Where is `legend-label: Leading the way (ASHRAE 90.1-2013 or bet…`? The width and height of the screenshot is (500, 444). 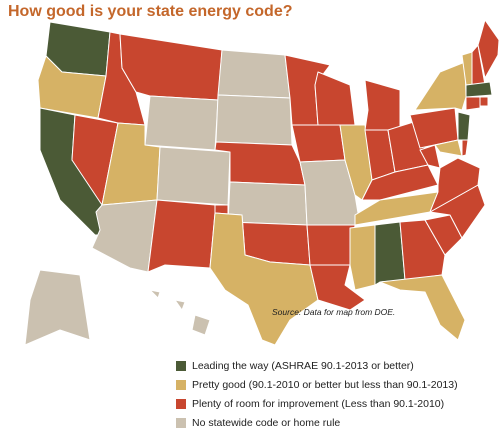 legend-label: Leading the way (ASHRAE 90.1-2013 or bet… is located at coordinates (303, 366).